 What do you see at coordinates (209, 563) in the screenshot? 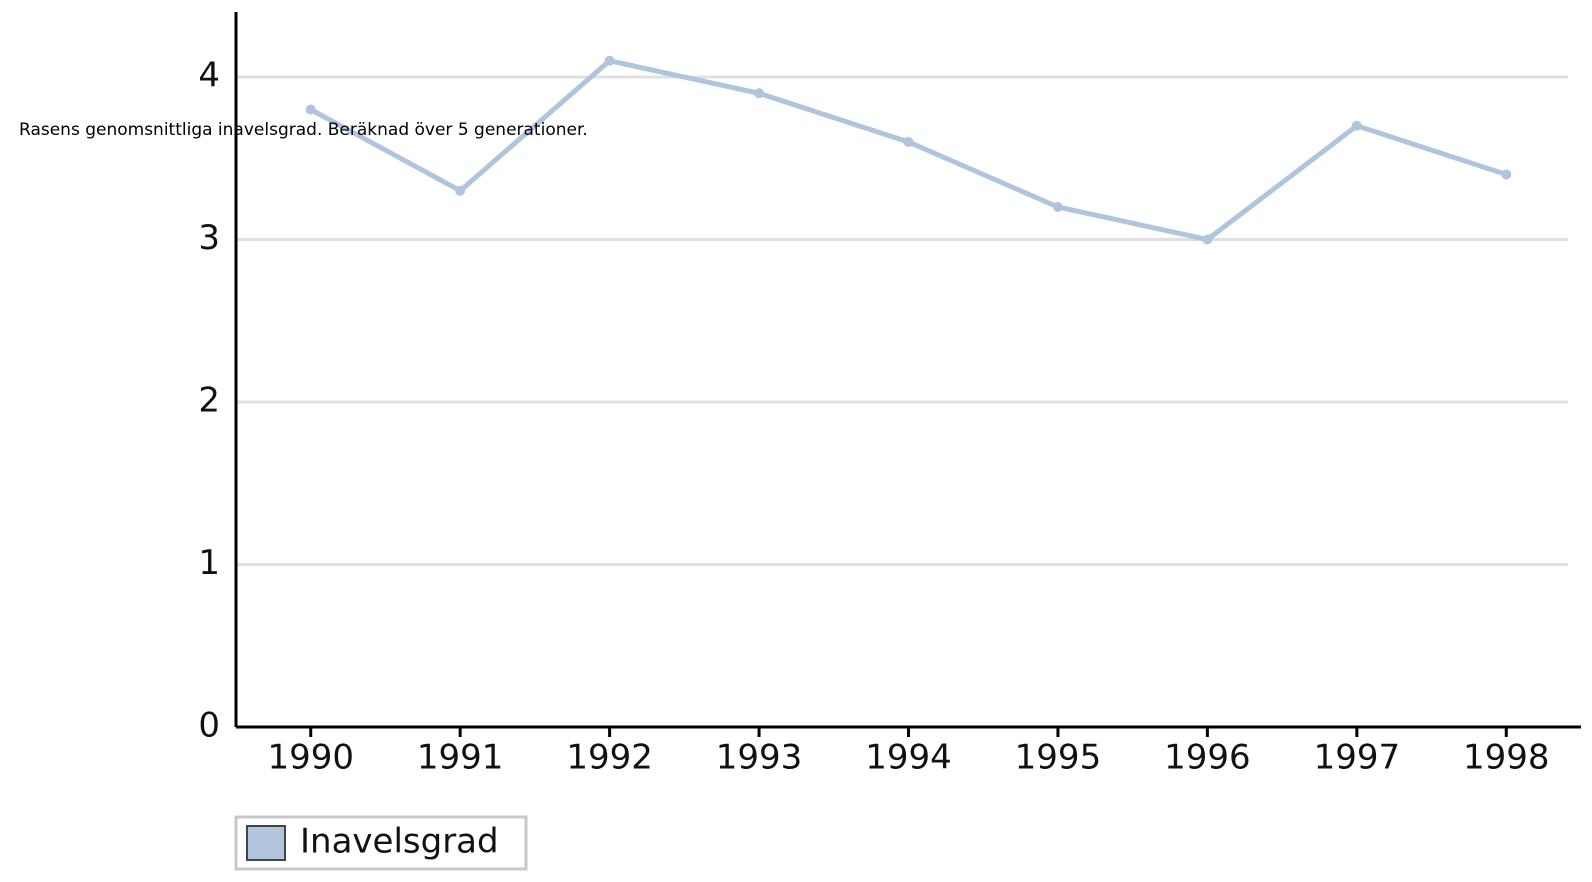
I see `y-tick-label: 1` at bounding box center [209, 563].